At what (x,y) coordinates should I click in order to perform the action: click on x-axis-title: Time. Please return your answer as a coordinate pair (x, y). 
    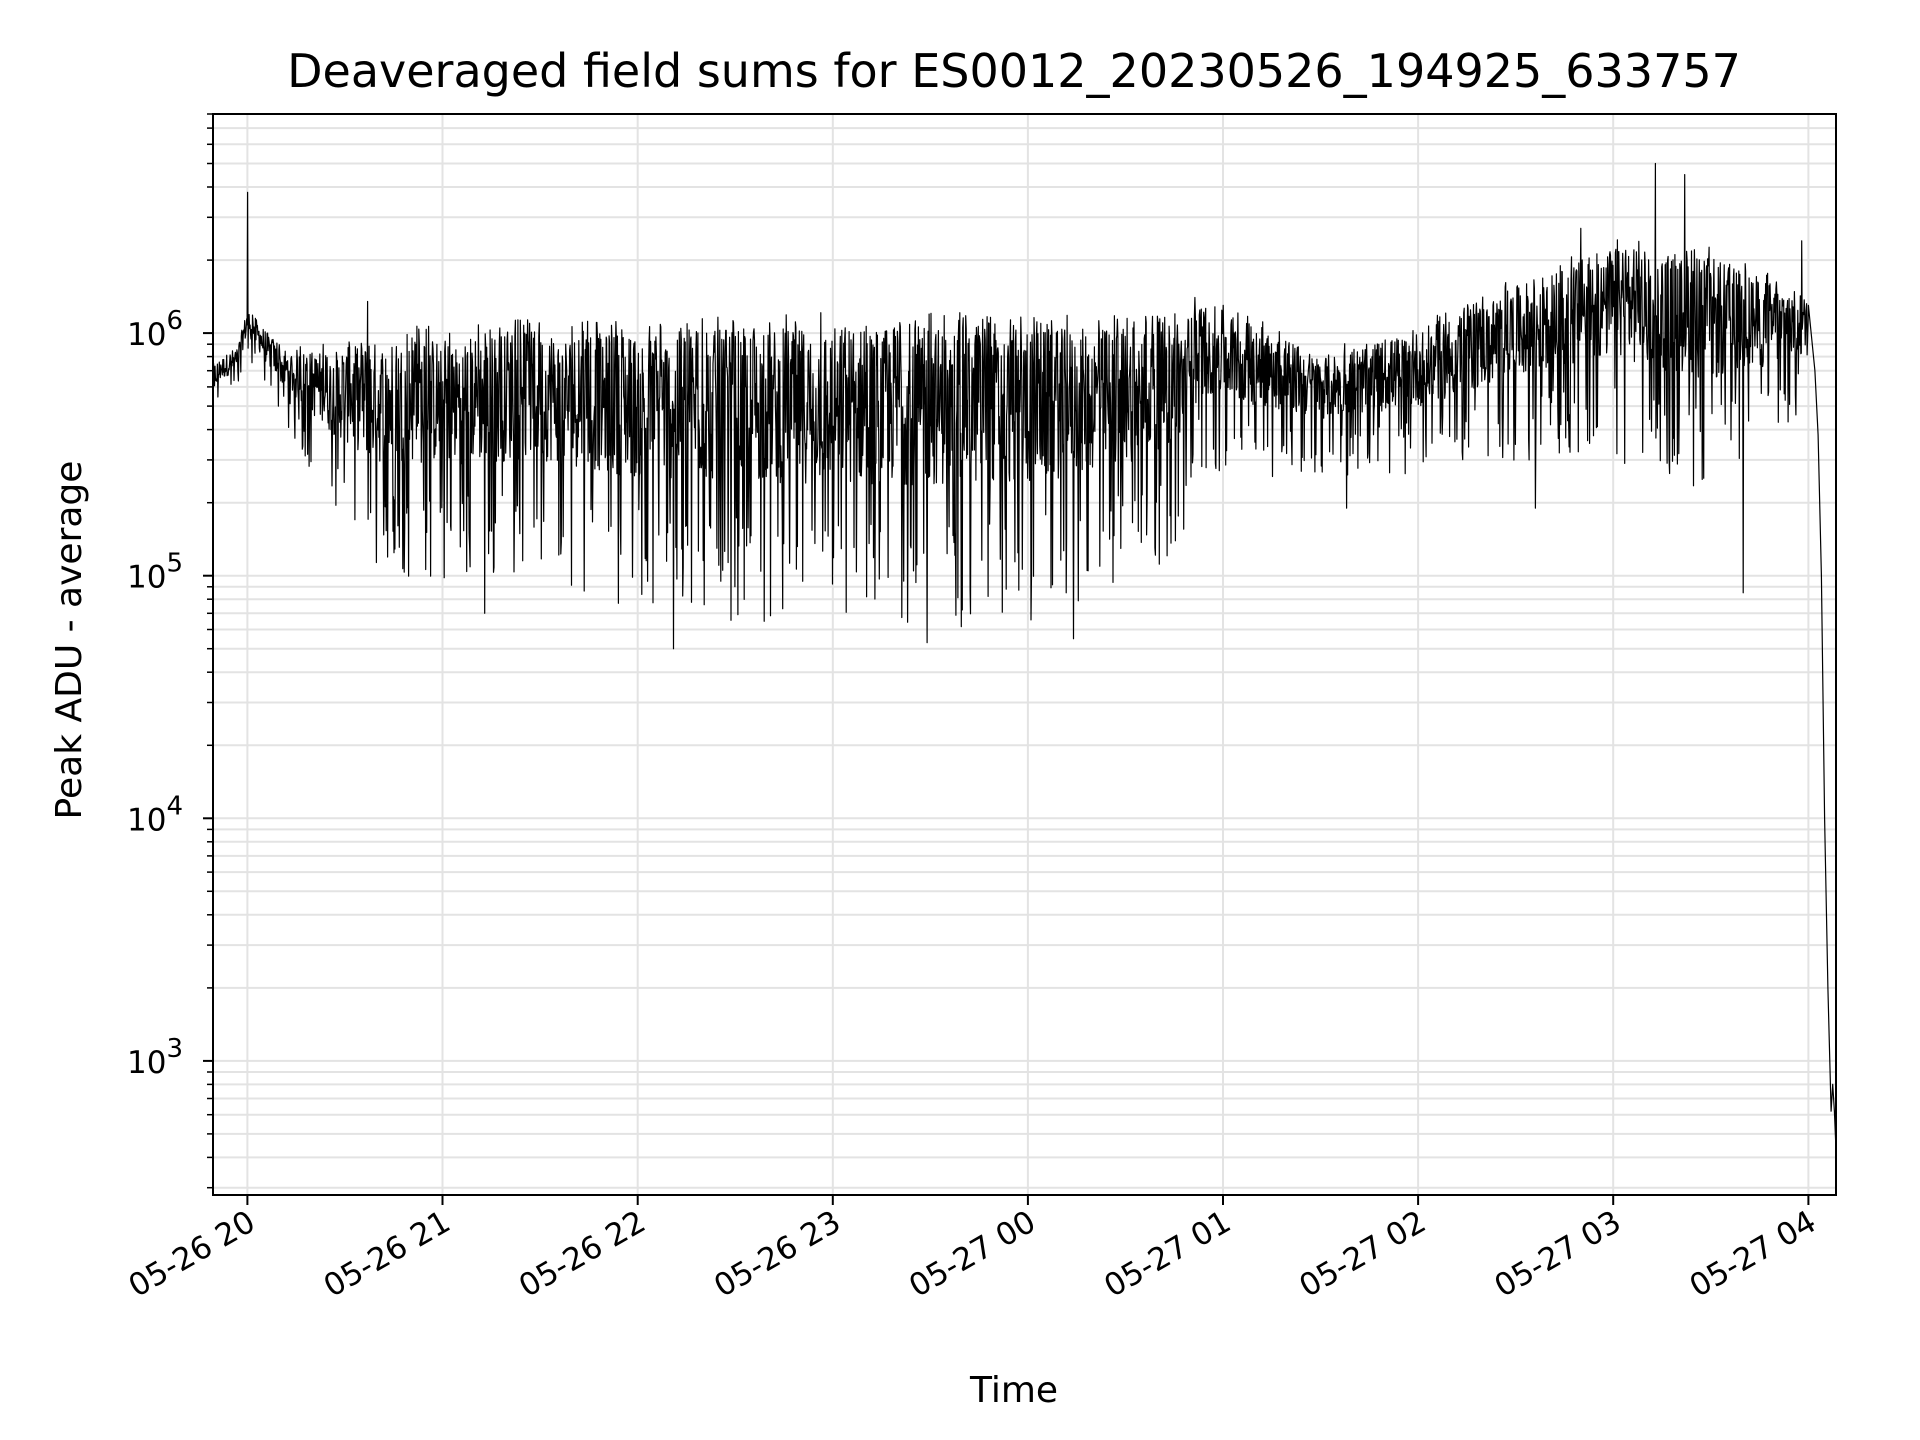
    Looking at the image, I should click on (1013, 1390).